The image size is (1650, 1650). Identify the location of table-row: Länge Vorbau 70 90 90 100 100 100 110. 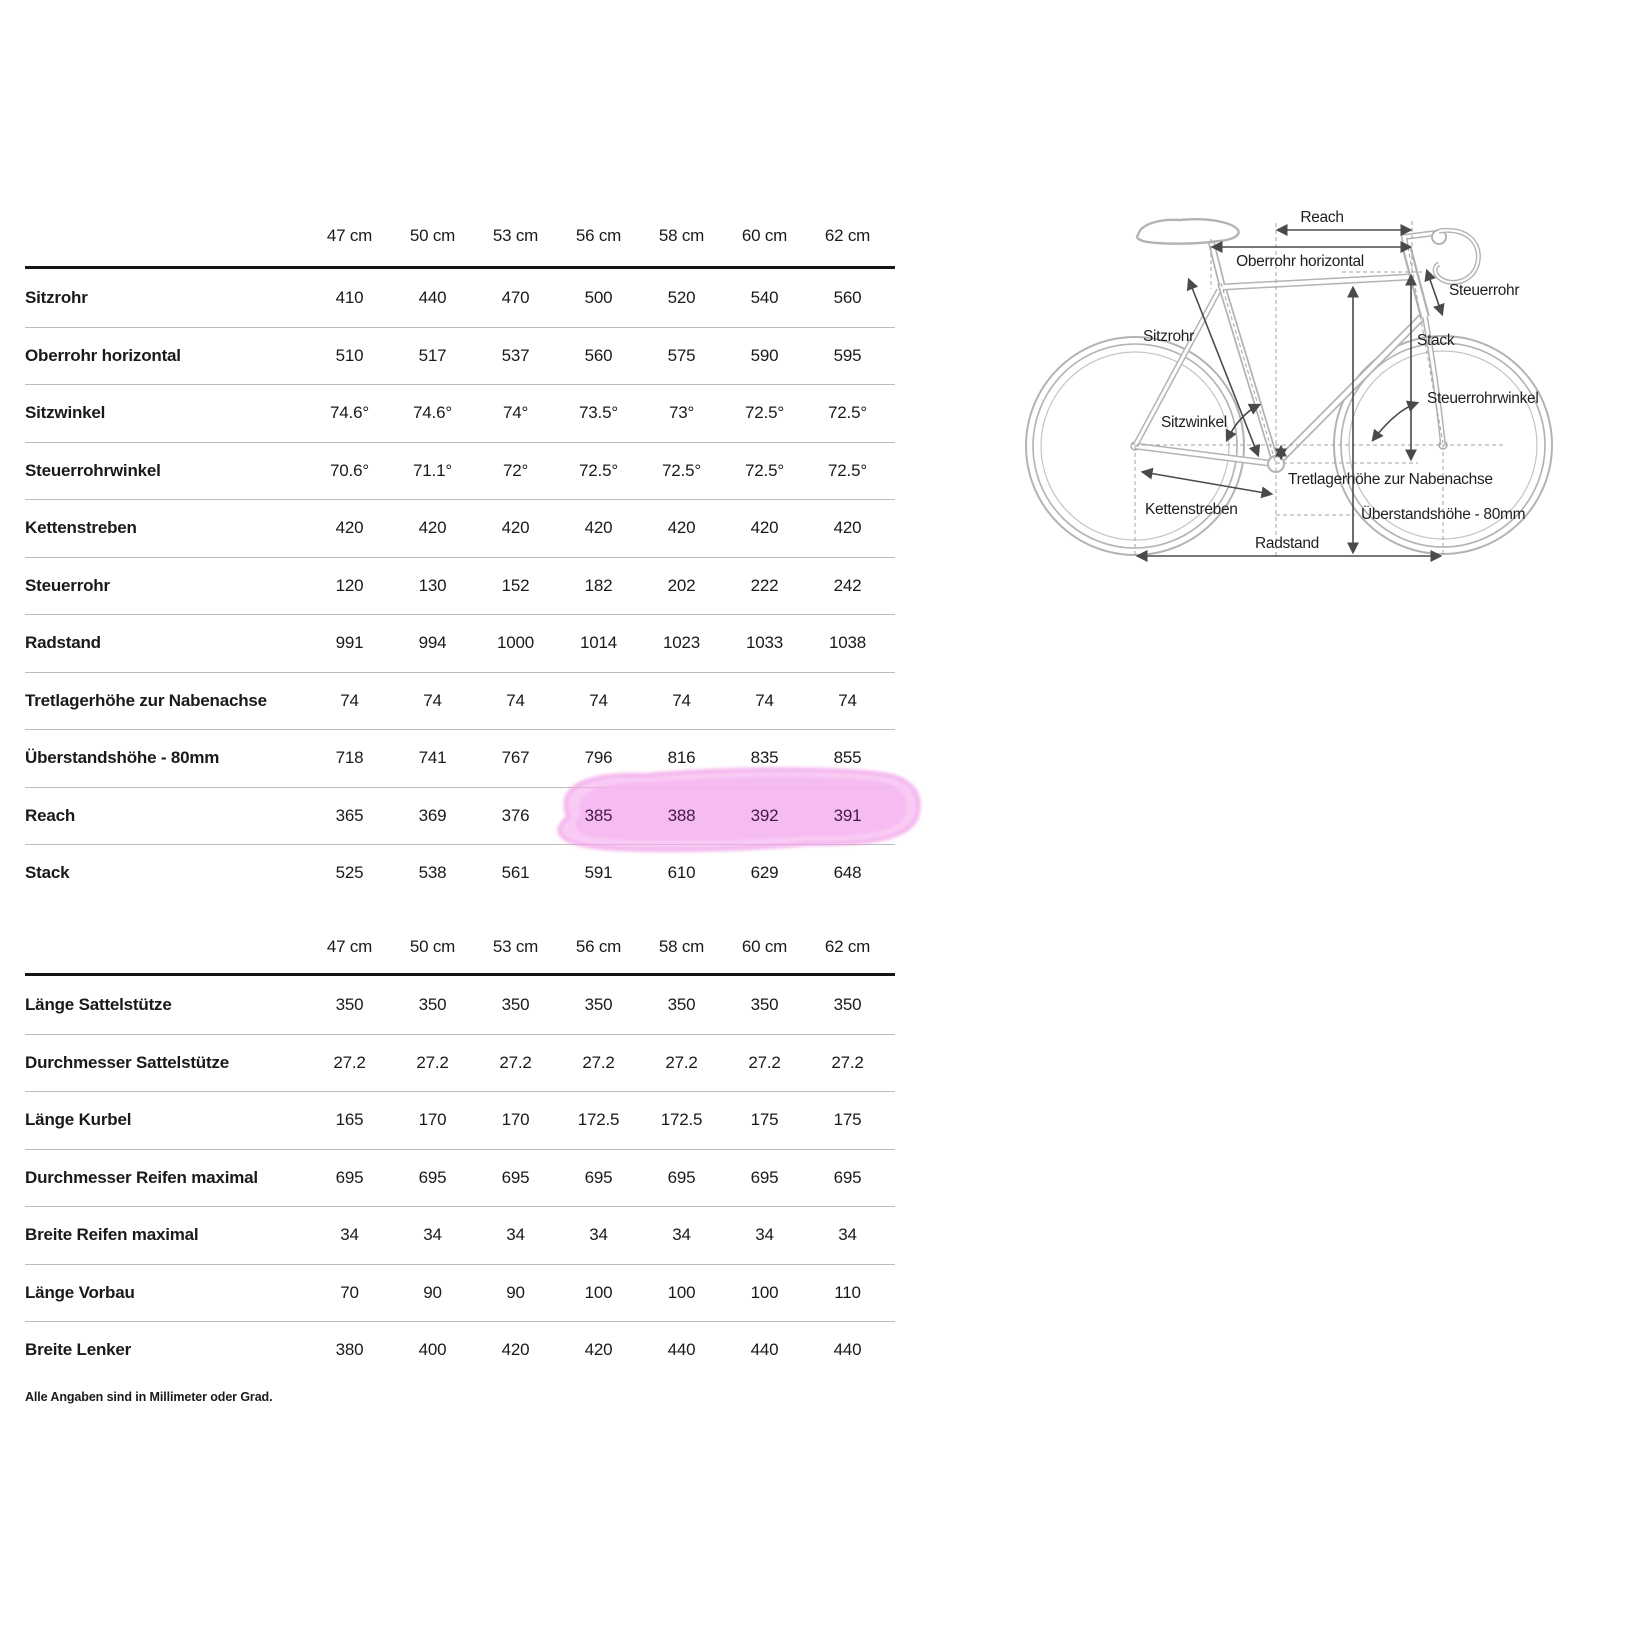
(460, 1292).